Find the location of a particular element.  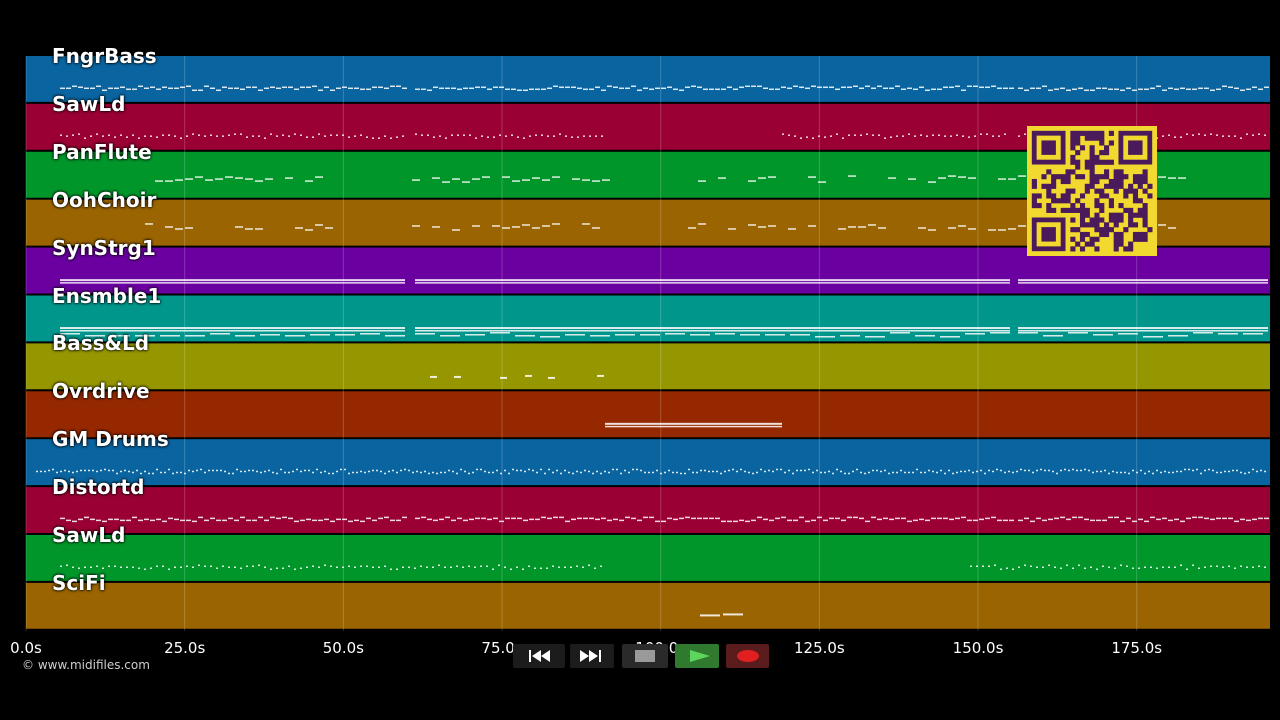

rewind-button is located at coordinates (539, 656).